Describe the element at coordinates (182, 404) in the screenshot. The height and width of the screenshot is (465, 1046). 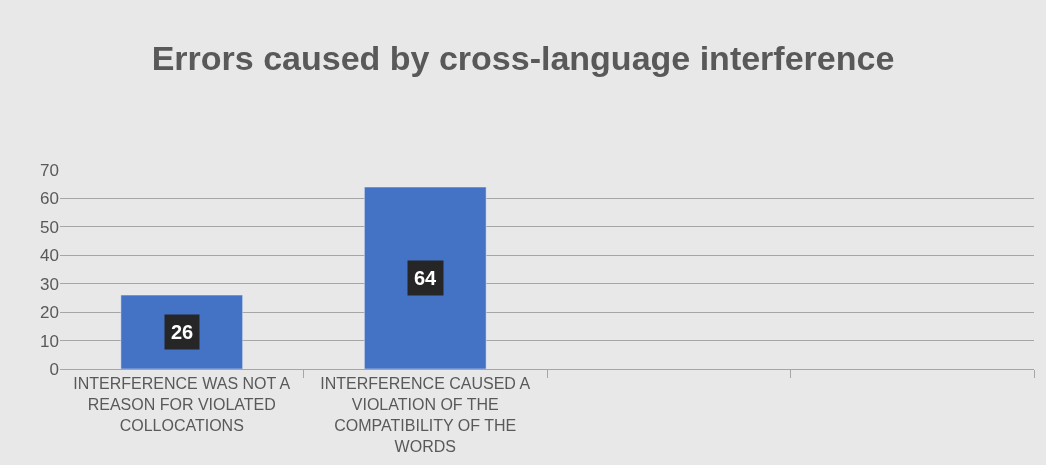
I see `x-tick-label: INTERFERENCE WAS NOT A REASON FOR VIOLATED COLLOCATIONS` at that location.